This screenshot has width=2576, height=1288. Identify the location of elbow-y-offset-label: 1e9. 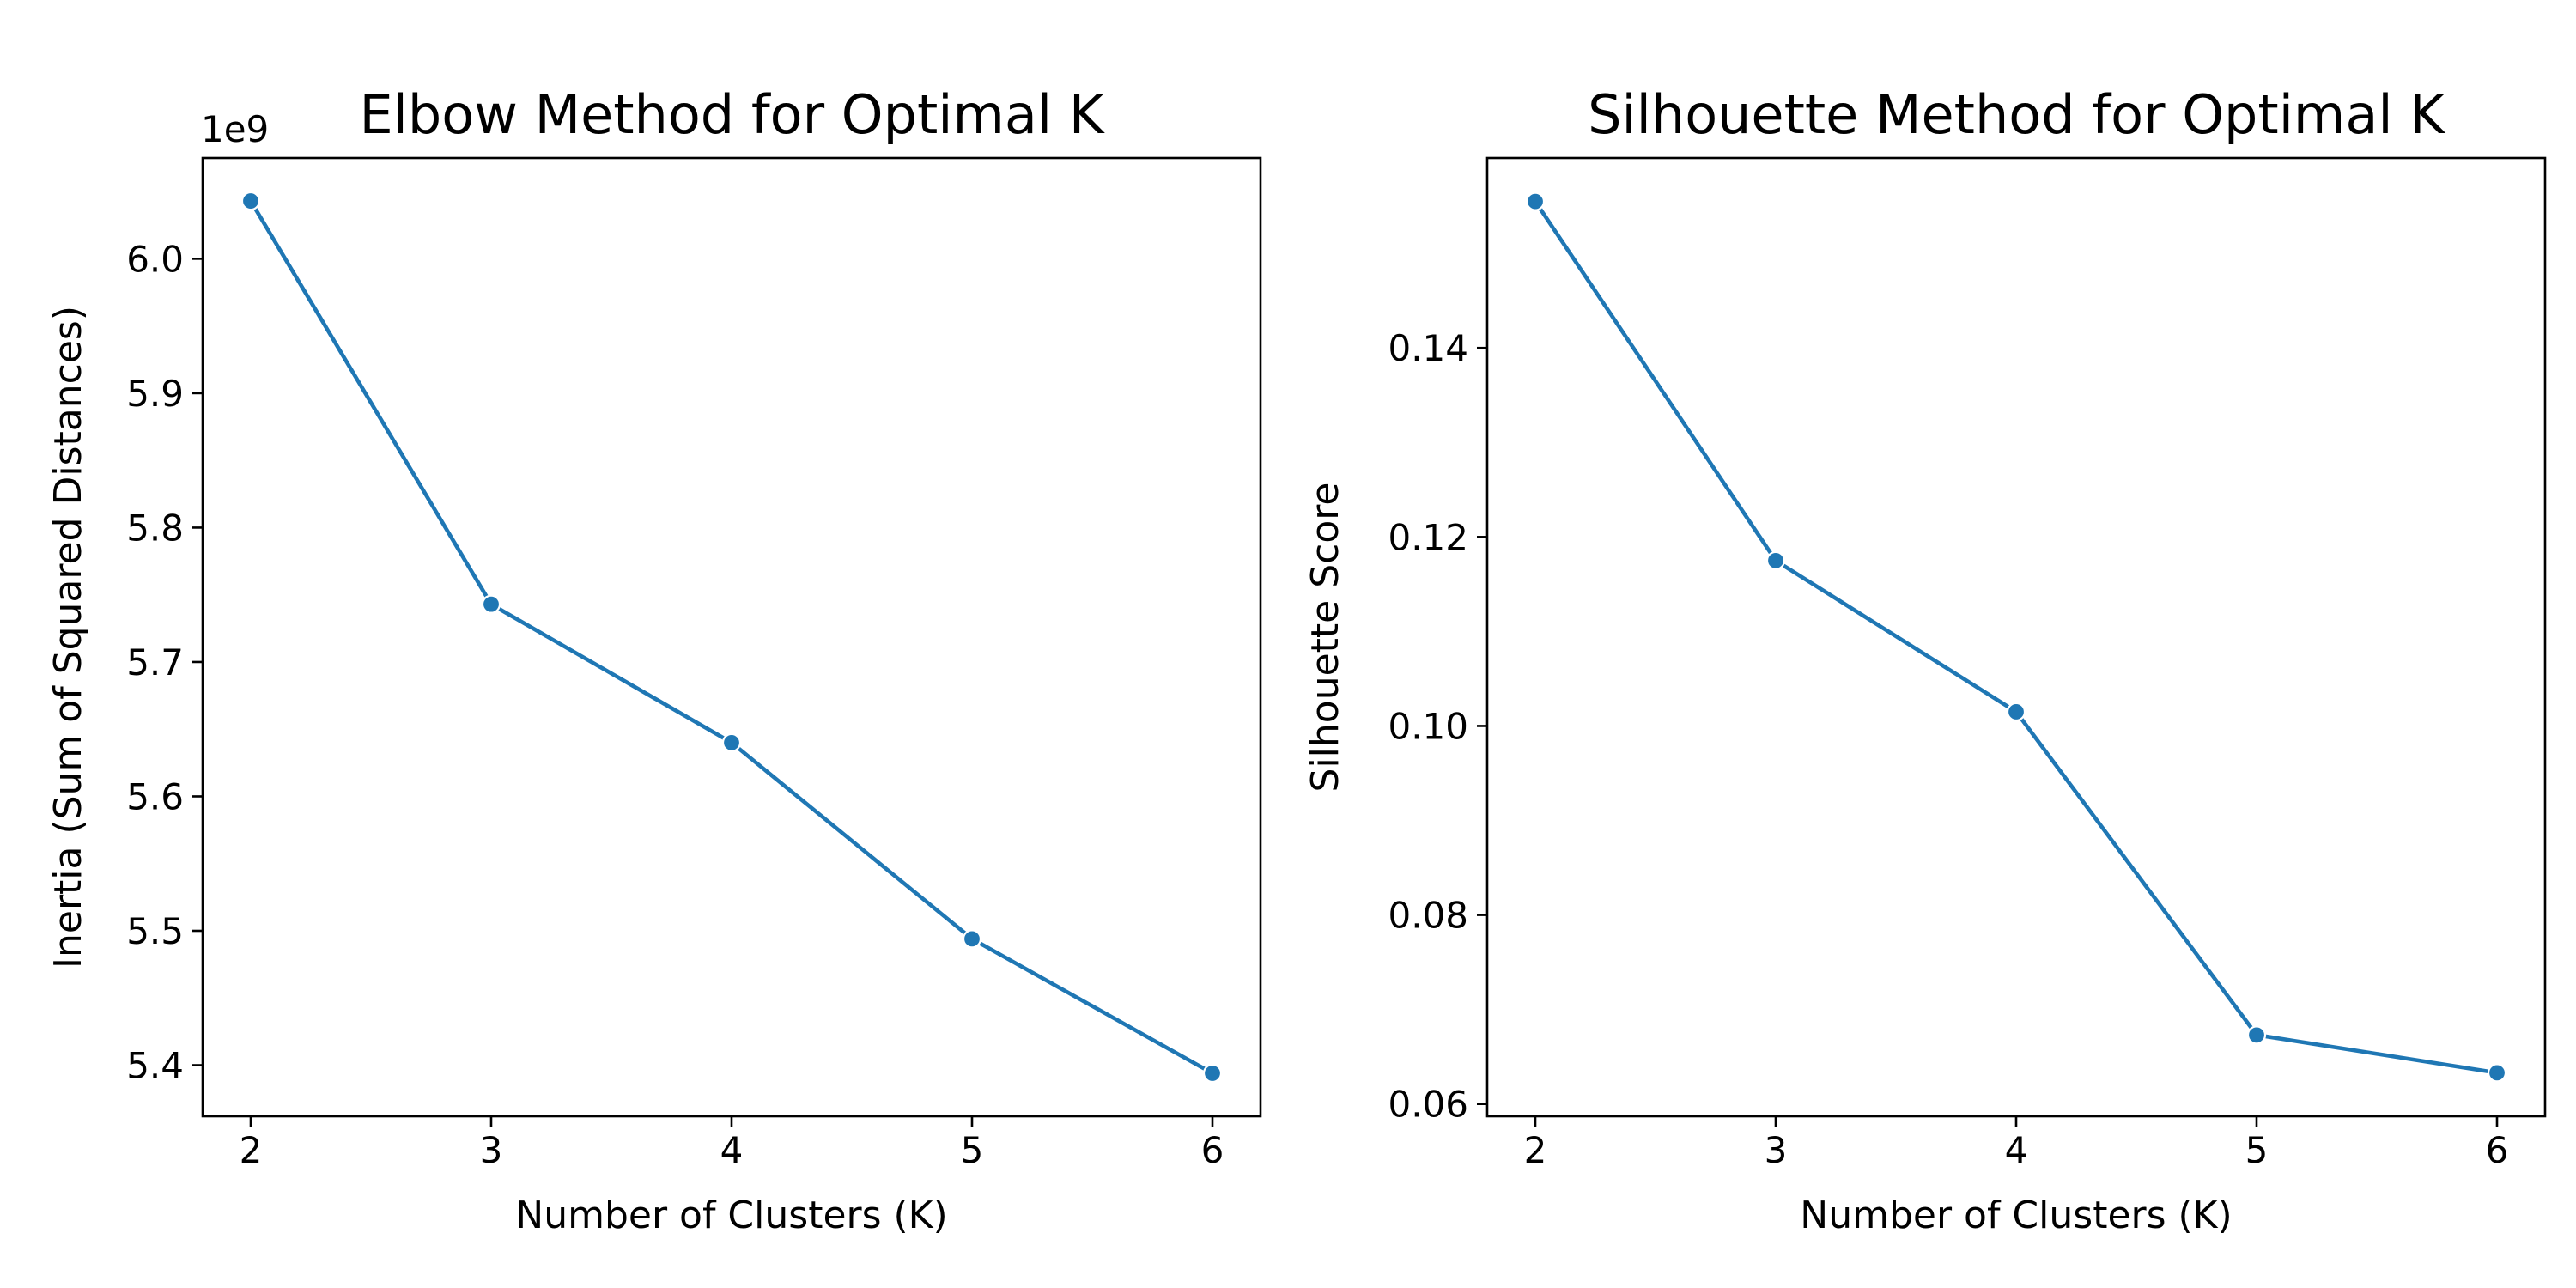
(235, 129).